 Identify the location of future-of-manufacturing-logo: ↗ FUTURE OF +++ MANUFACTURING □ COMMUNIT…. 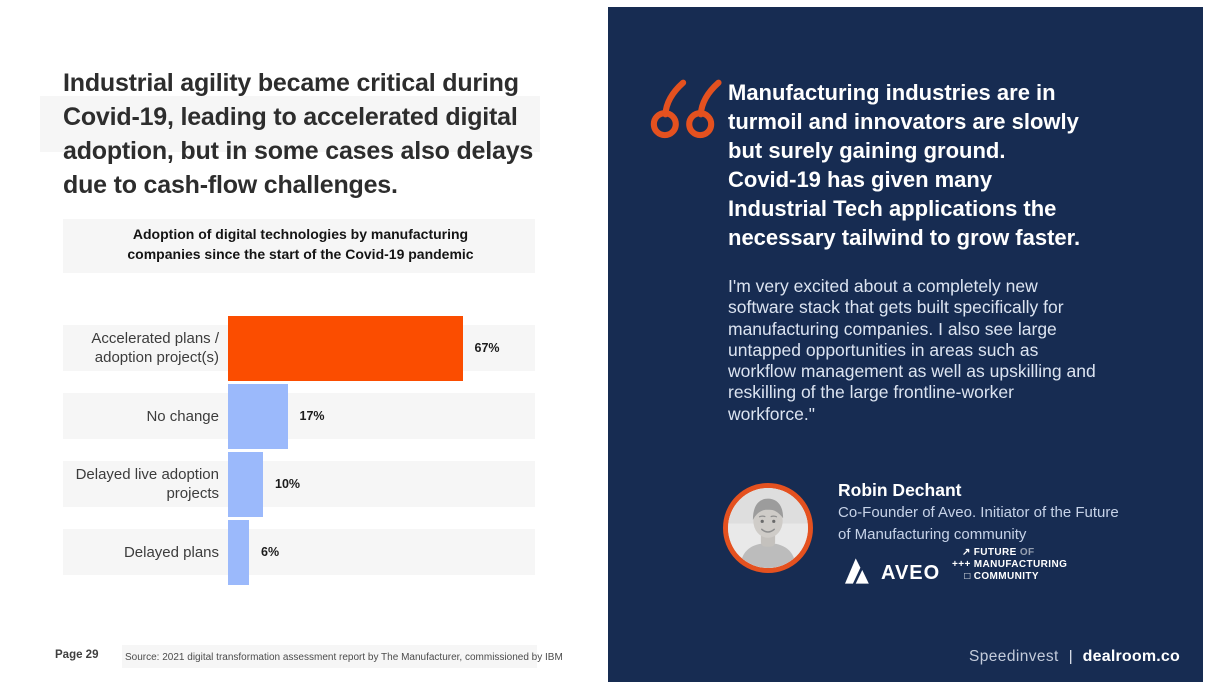
(1009, 564).